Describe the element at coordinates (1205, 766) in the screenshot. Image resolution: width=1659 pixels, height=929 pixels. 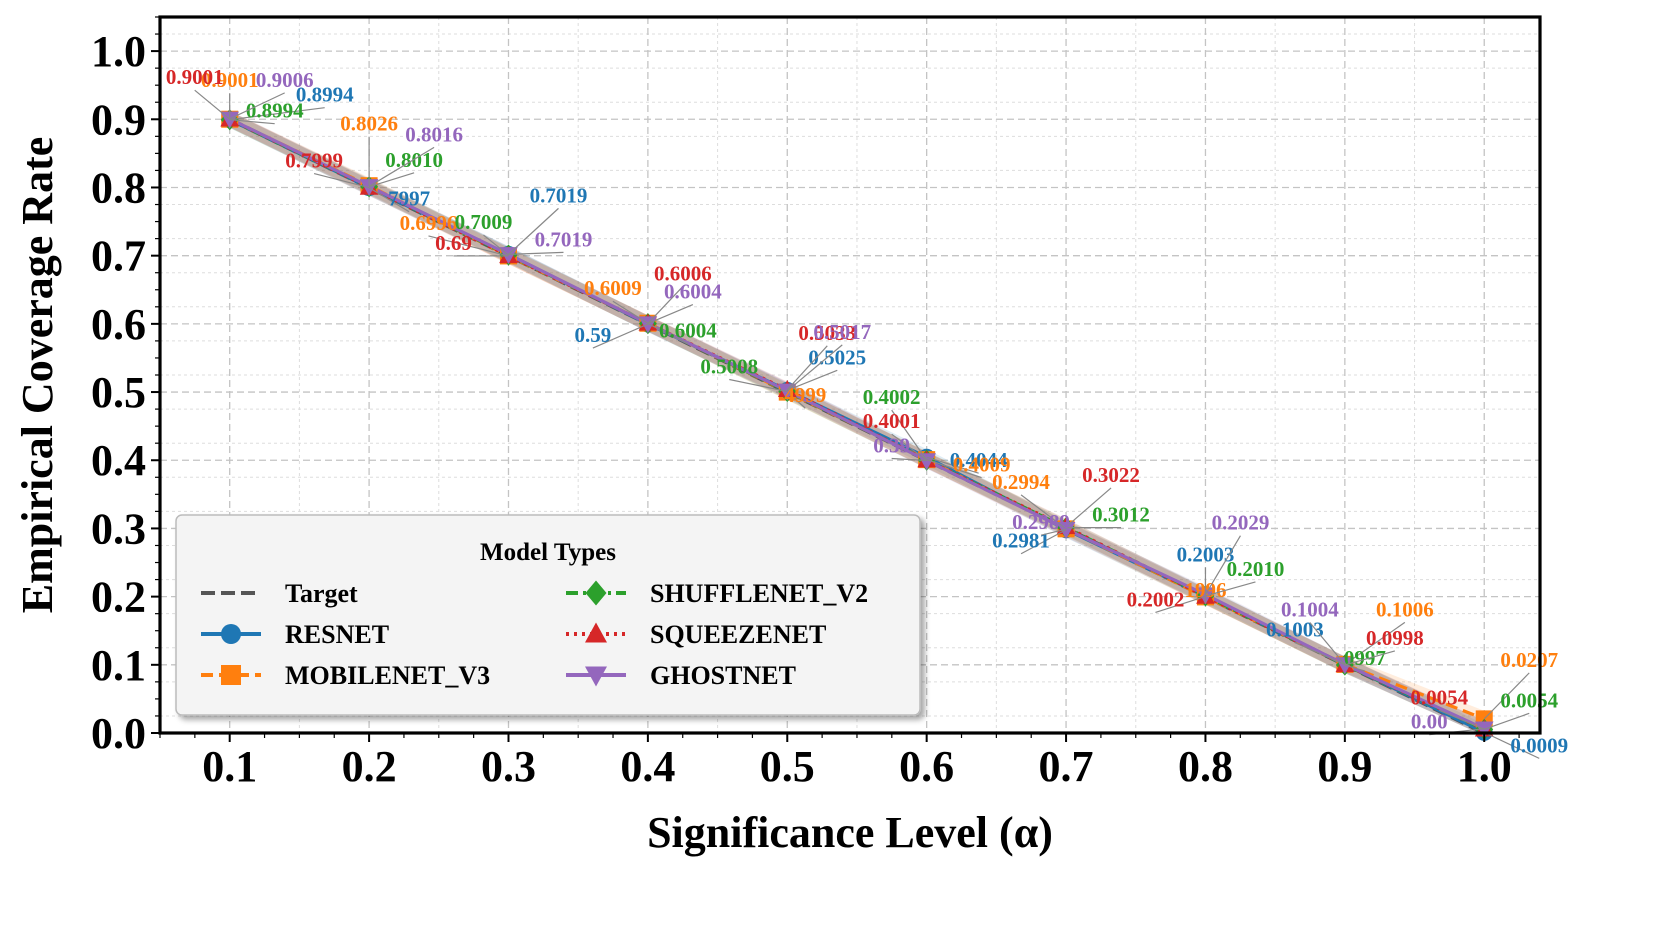
I see `x-tick-label: 0.8` at that location.